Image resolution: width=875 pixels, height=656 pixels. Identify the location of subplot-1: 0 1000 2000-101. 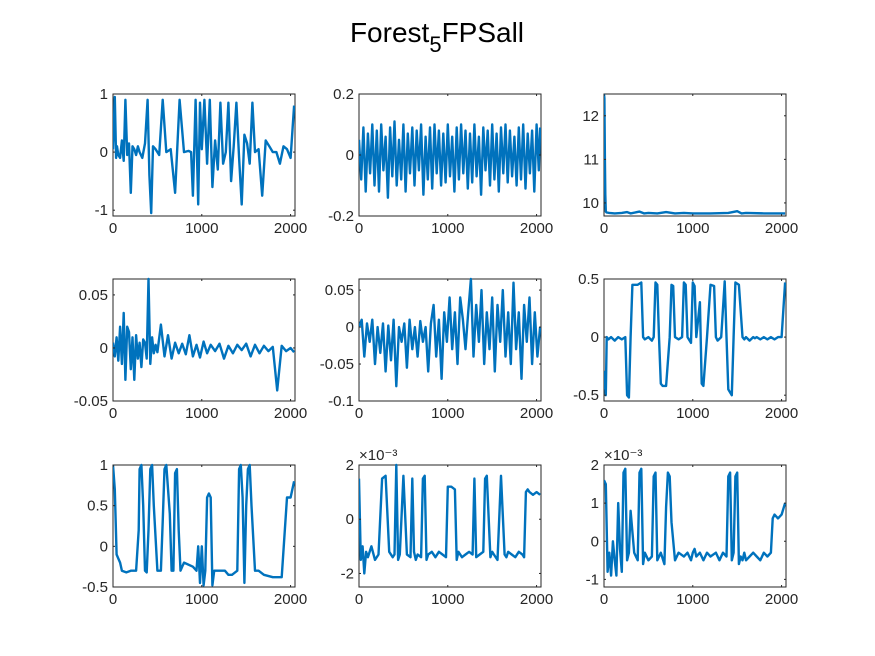
(201, 161).